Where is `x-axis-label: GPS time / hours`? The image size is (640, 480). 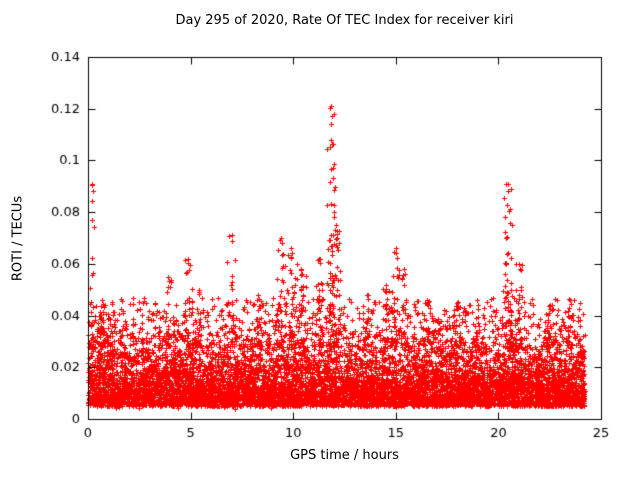 x-axis-label: GPS time / hours is located at coordinates (344, 455).